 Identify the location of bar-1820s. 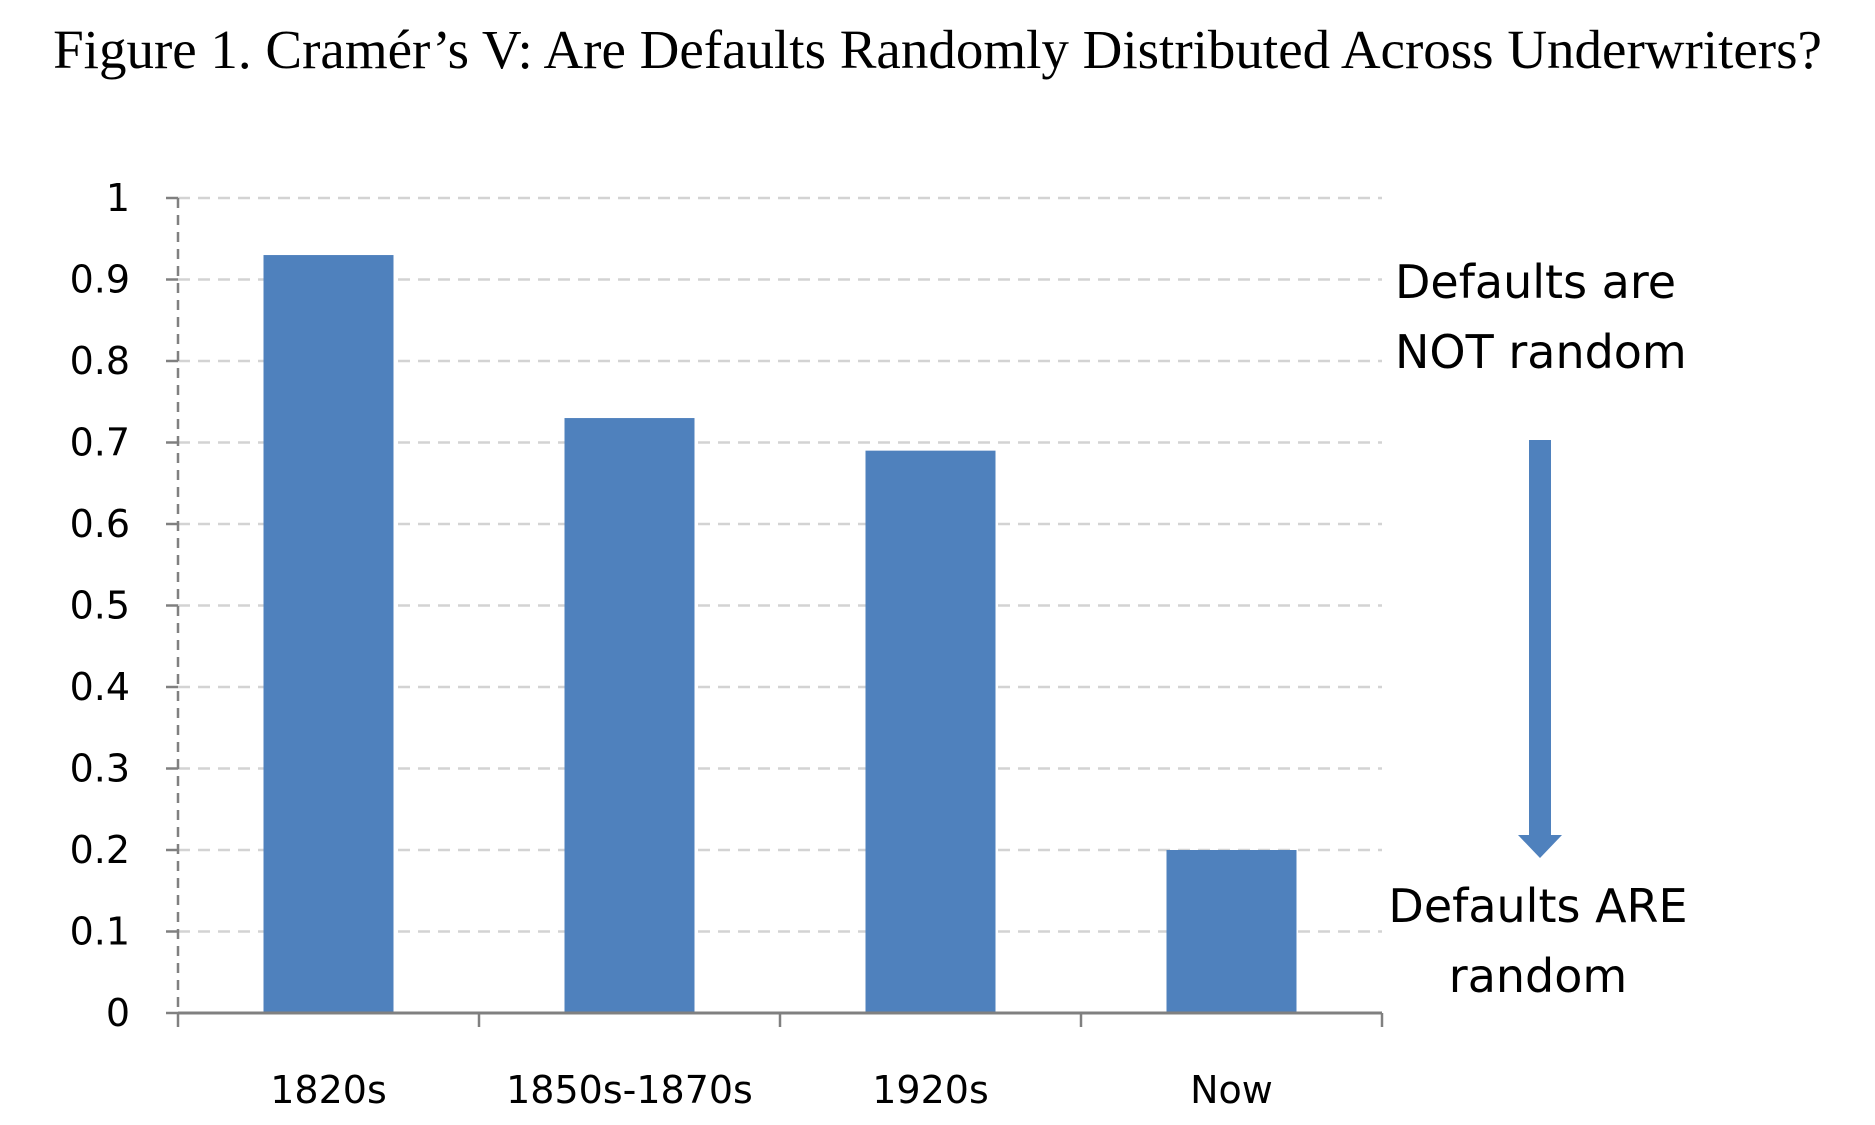
(328, 634).